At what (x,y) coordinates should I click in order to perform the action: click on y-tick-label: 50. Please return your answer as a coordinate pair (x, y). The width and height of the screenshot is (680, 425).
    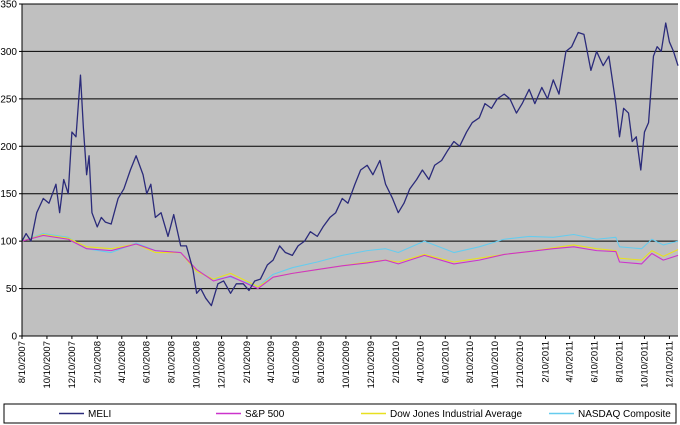
    Looking at the image, I should click on (12, 289).